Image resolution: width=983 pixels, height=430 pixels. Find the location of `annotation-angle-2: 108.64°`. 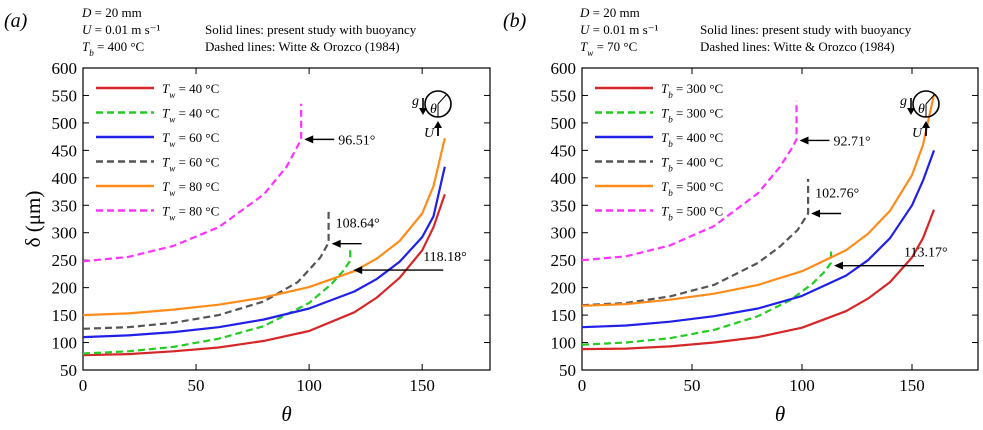

annotation-angle-2: 108.64° is located at coordinates (358, 224).